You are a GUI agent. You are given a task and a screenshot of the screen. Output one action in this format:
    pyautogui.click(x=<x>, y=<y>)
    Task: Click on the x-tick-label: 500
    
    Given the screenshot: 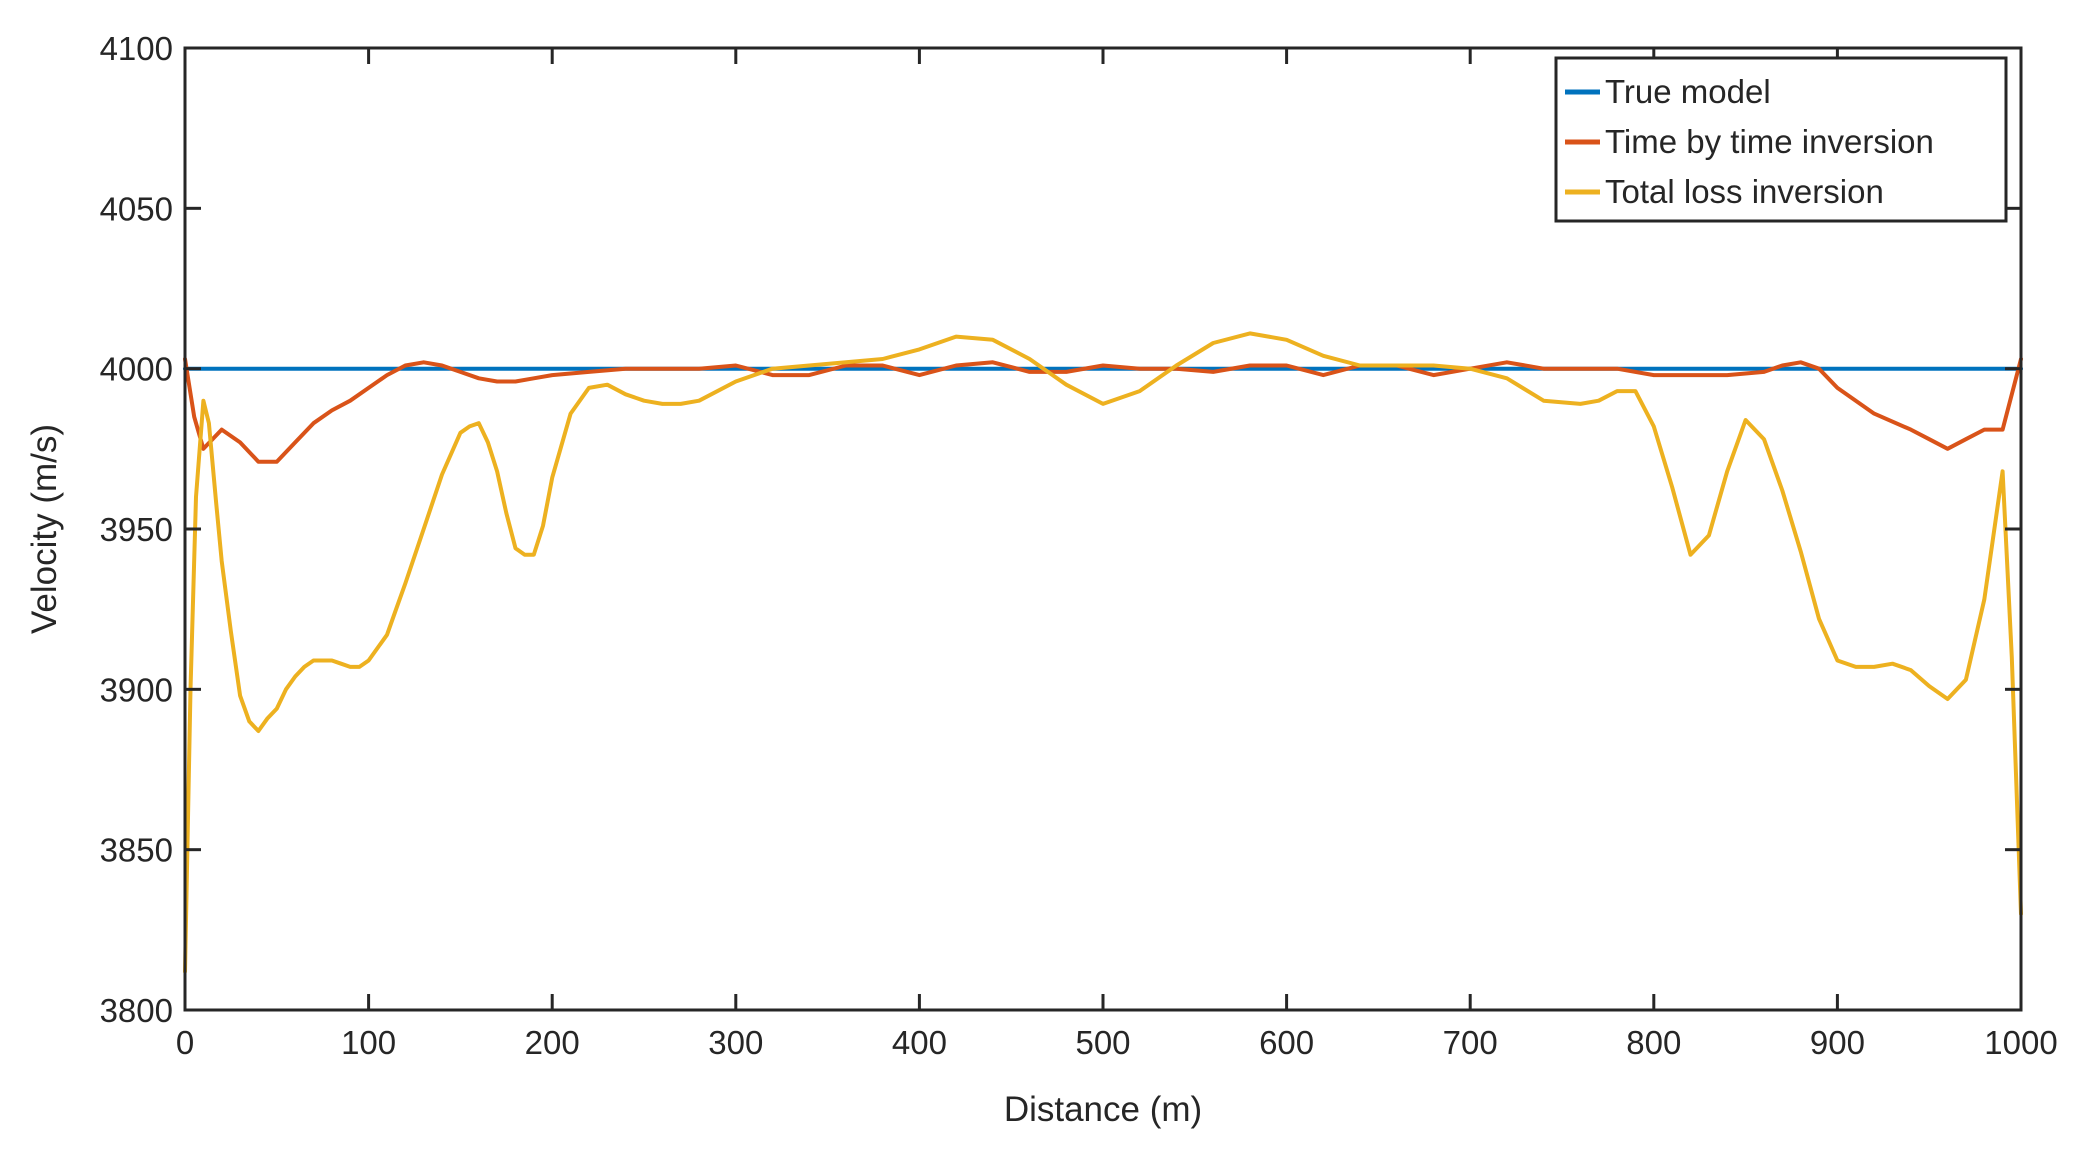 What is the action you would take?
    pyautogui.click(x=1102, y=1042)
    